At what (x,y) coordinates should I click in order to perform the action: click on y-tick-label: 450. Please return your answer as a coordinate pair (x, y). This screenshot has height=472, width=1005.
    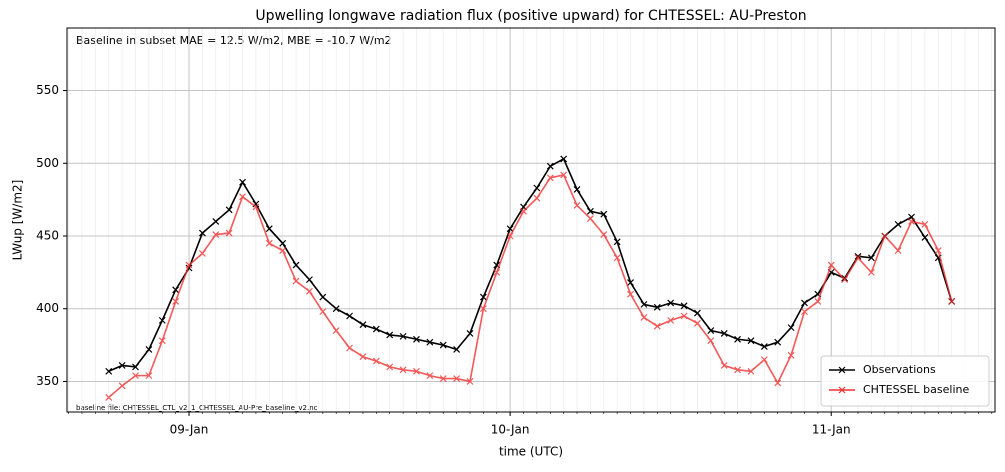
    Looking at the image, I should click on (47, 236).